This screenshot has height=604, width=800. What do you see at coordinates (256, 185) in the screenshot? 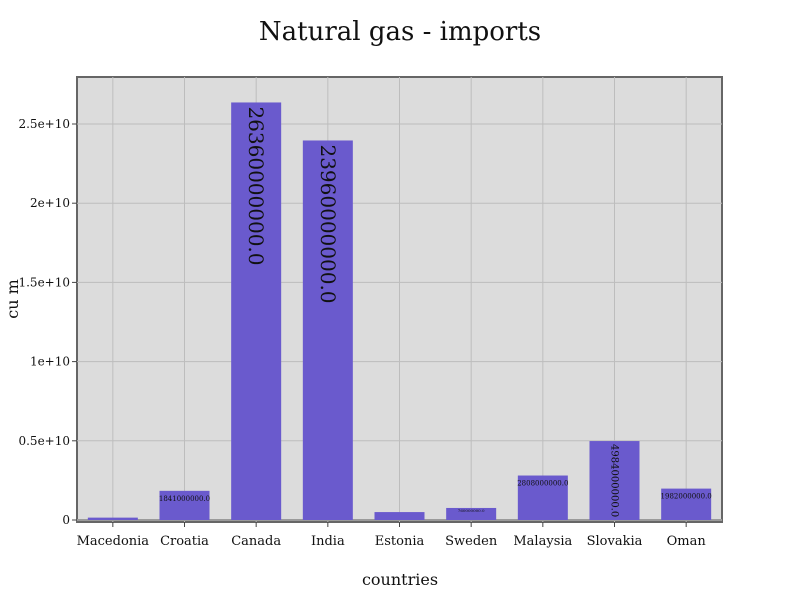
I see `bar-value-label: 26360000000.0` at bounding box center [256, 185].